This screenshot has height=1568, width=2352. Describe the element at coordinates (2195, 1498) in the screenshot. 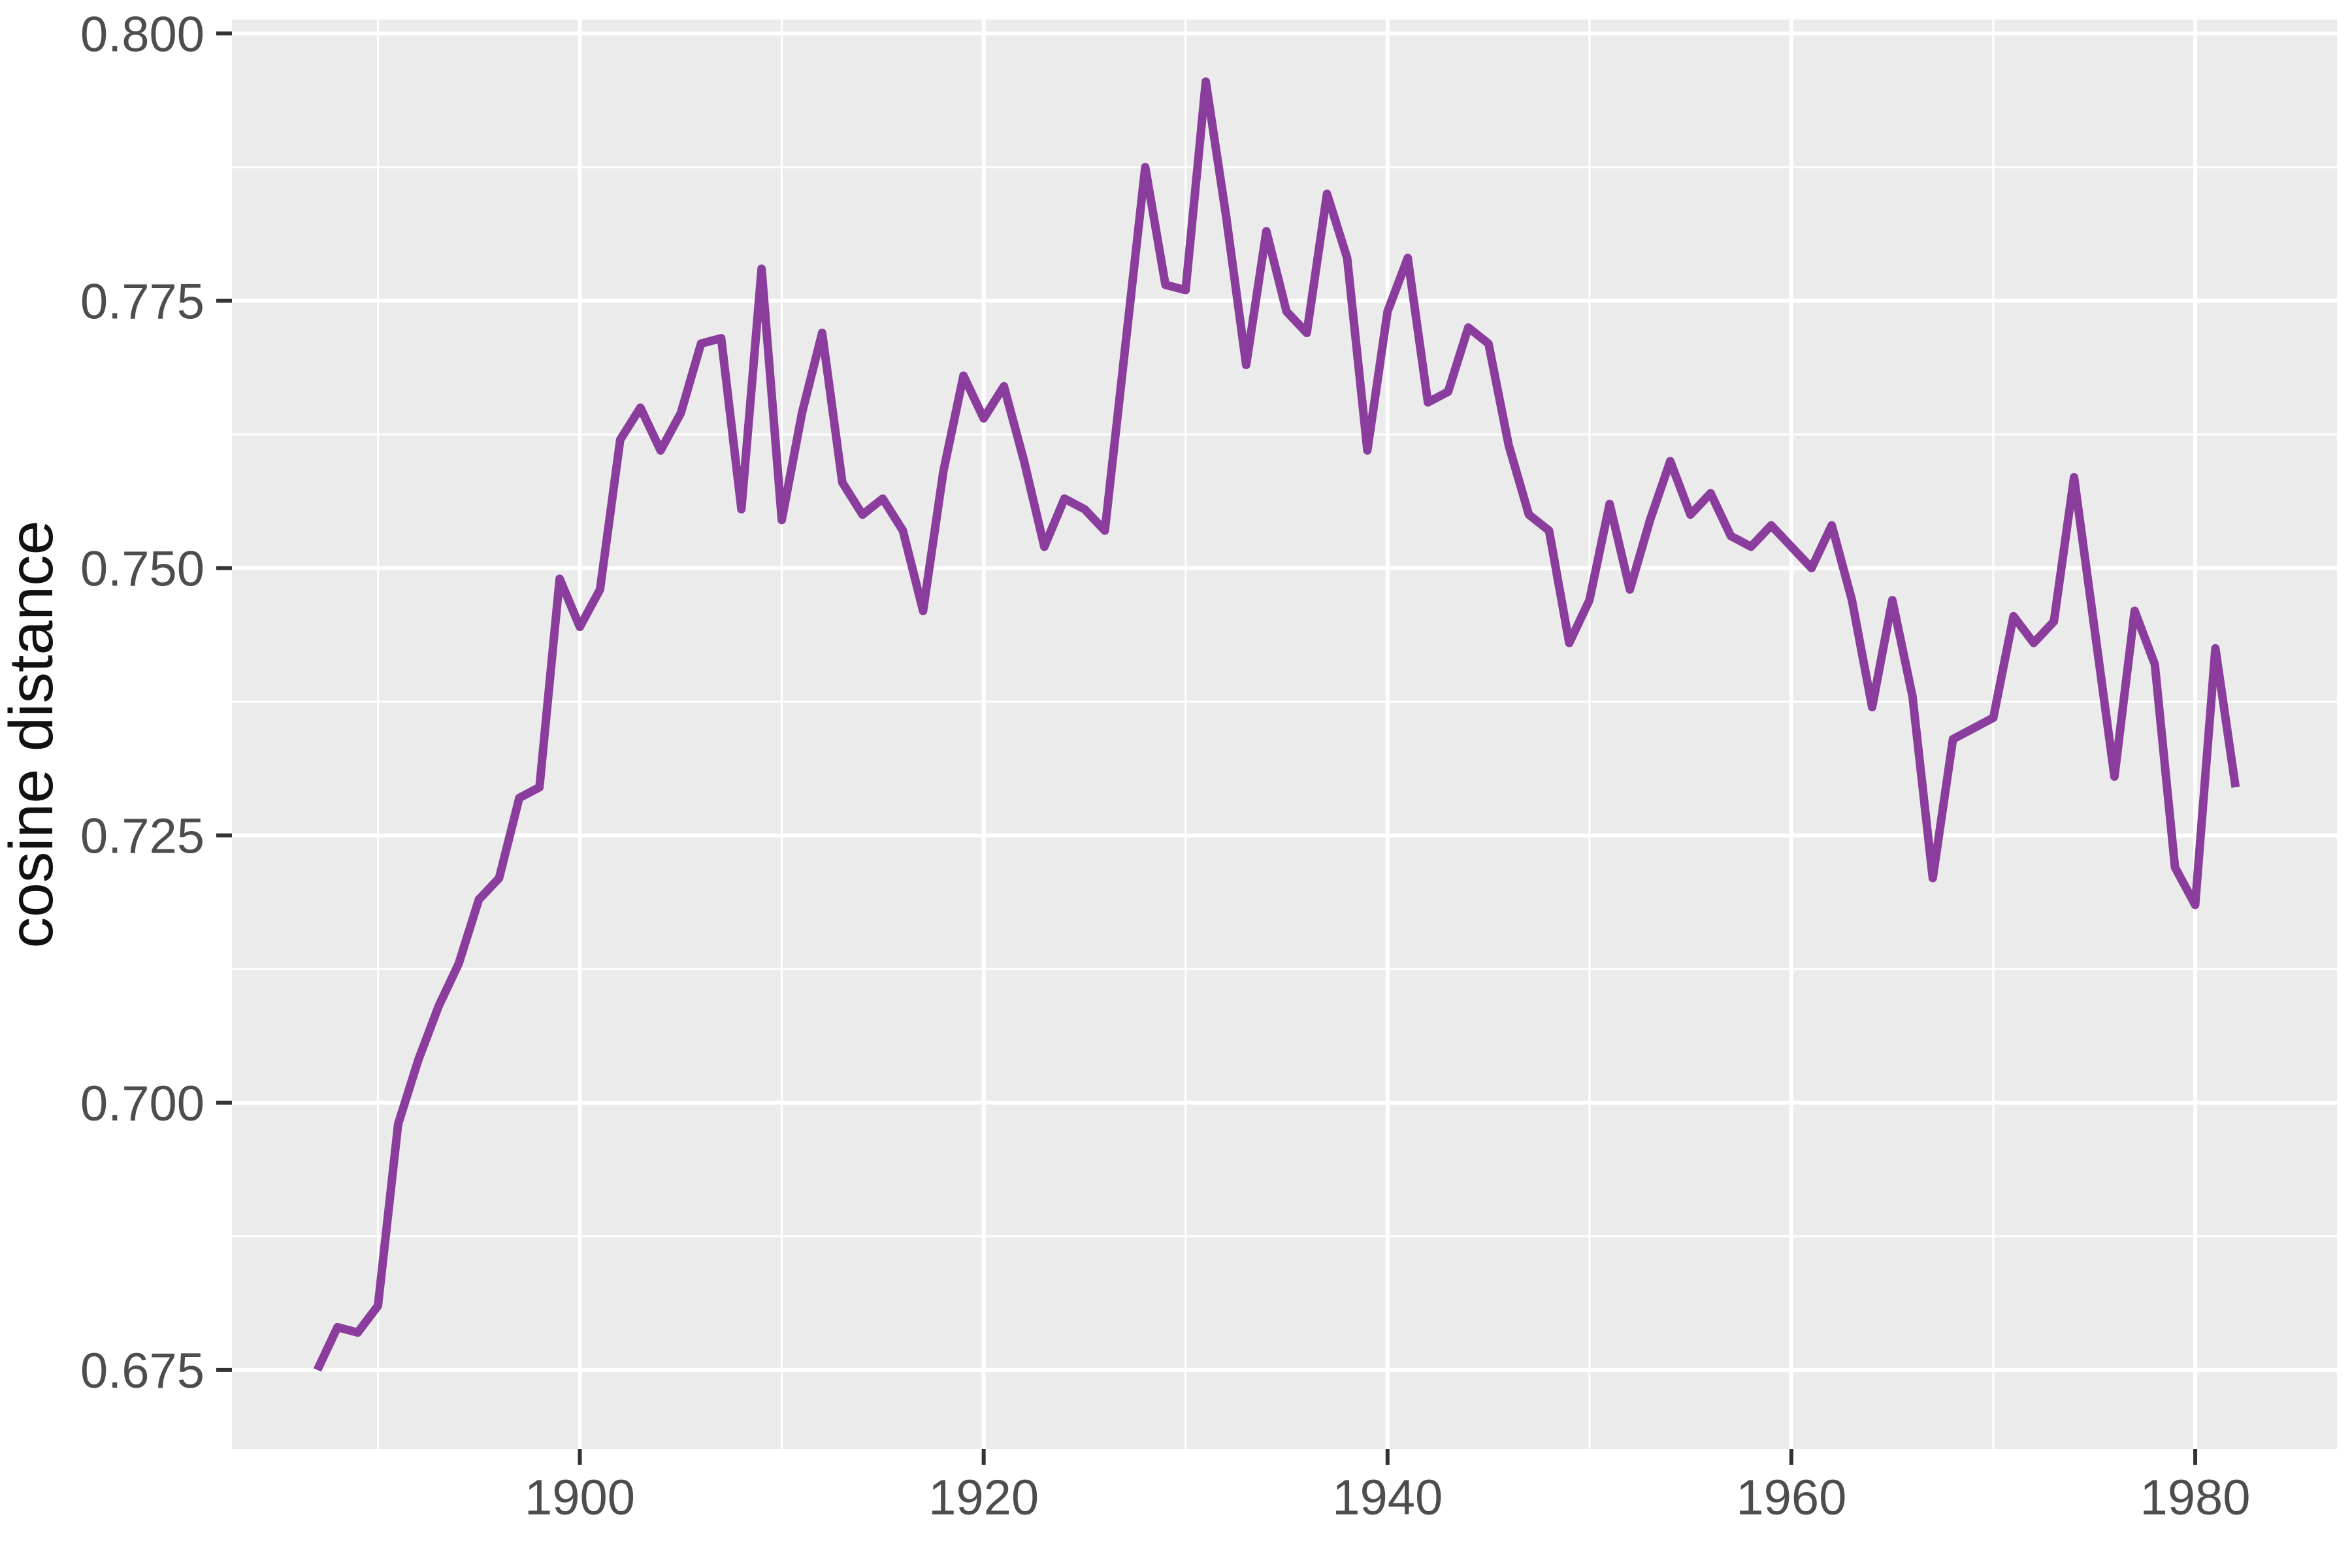

I see `x-tick-label: 1980` at that location.